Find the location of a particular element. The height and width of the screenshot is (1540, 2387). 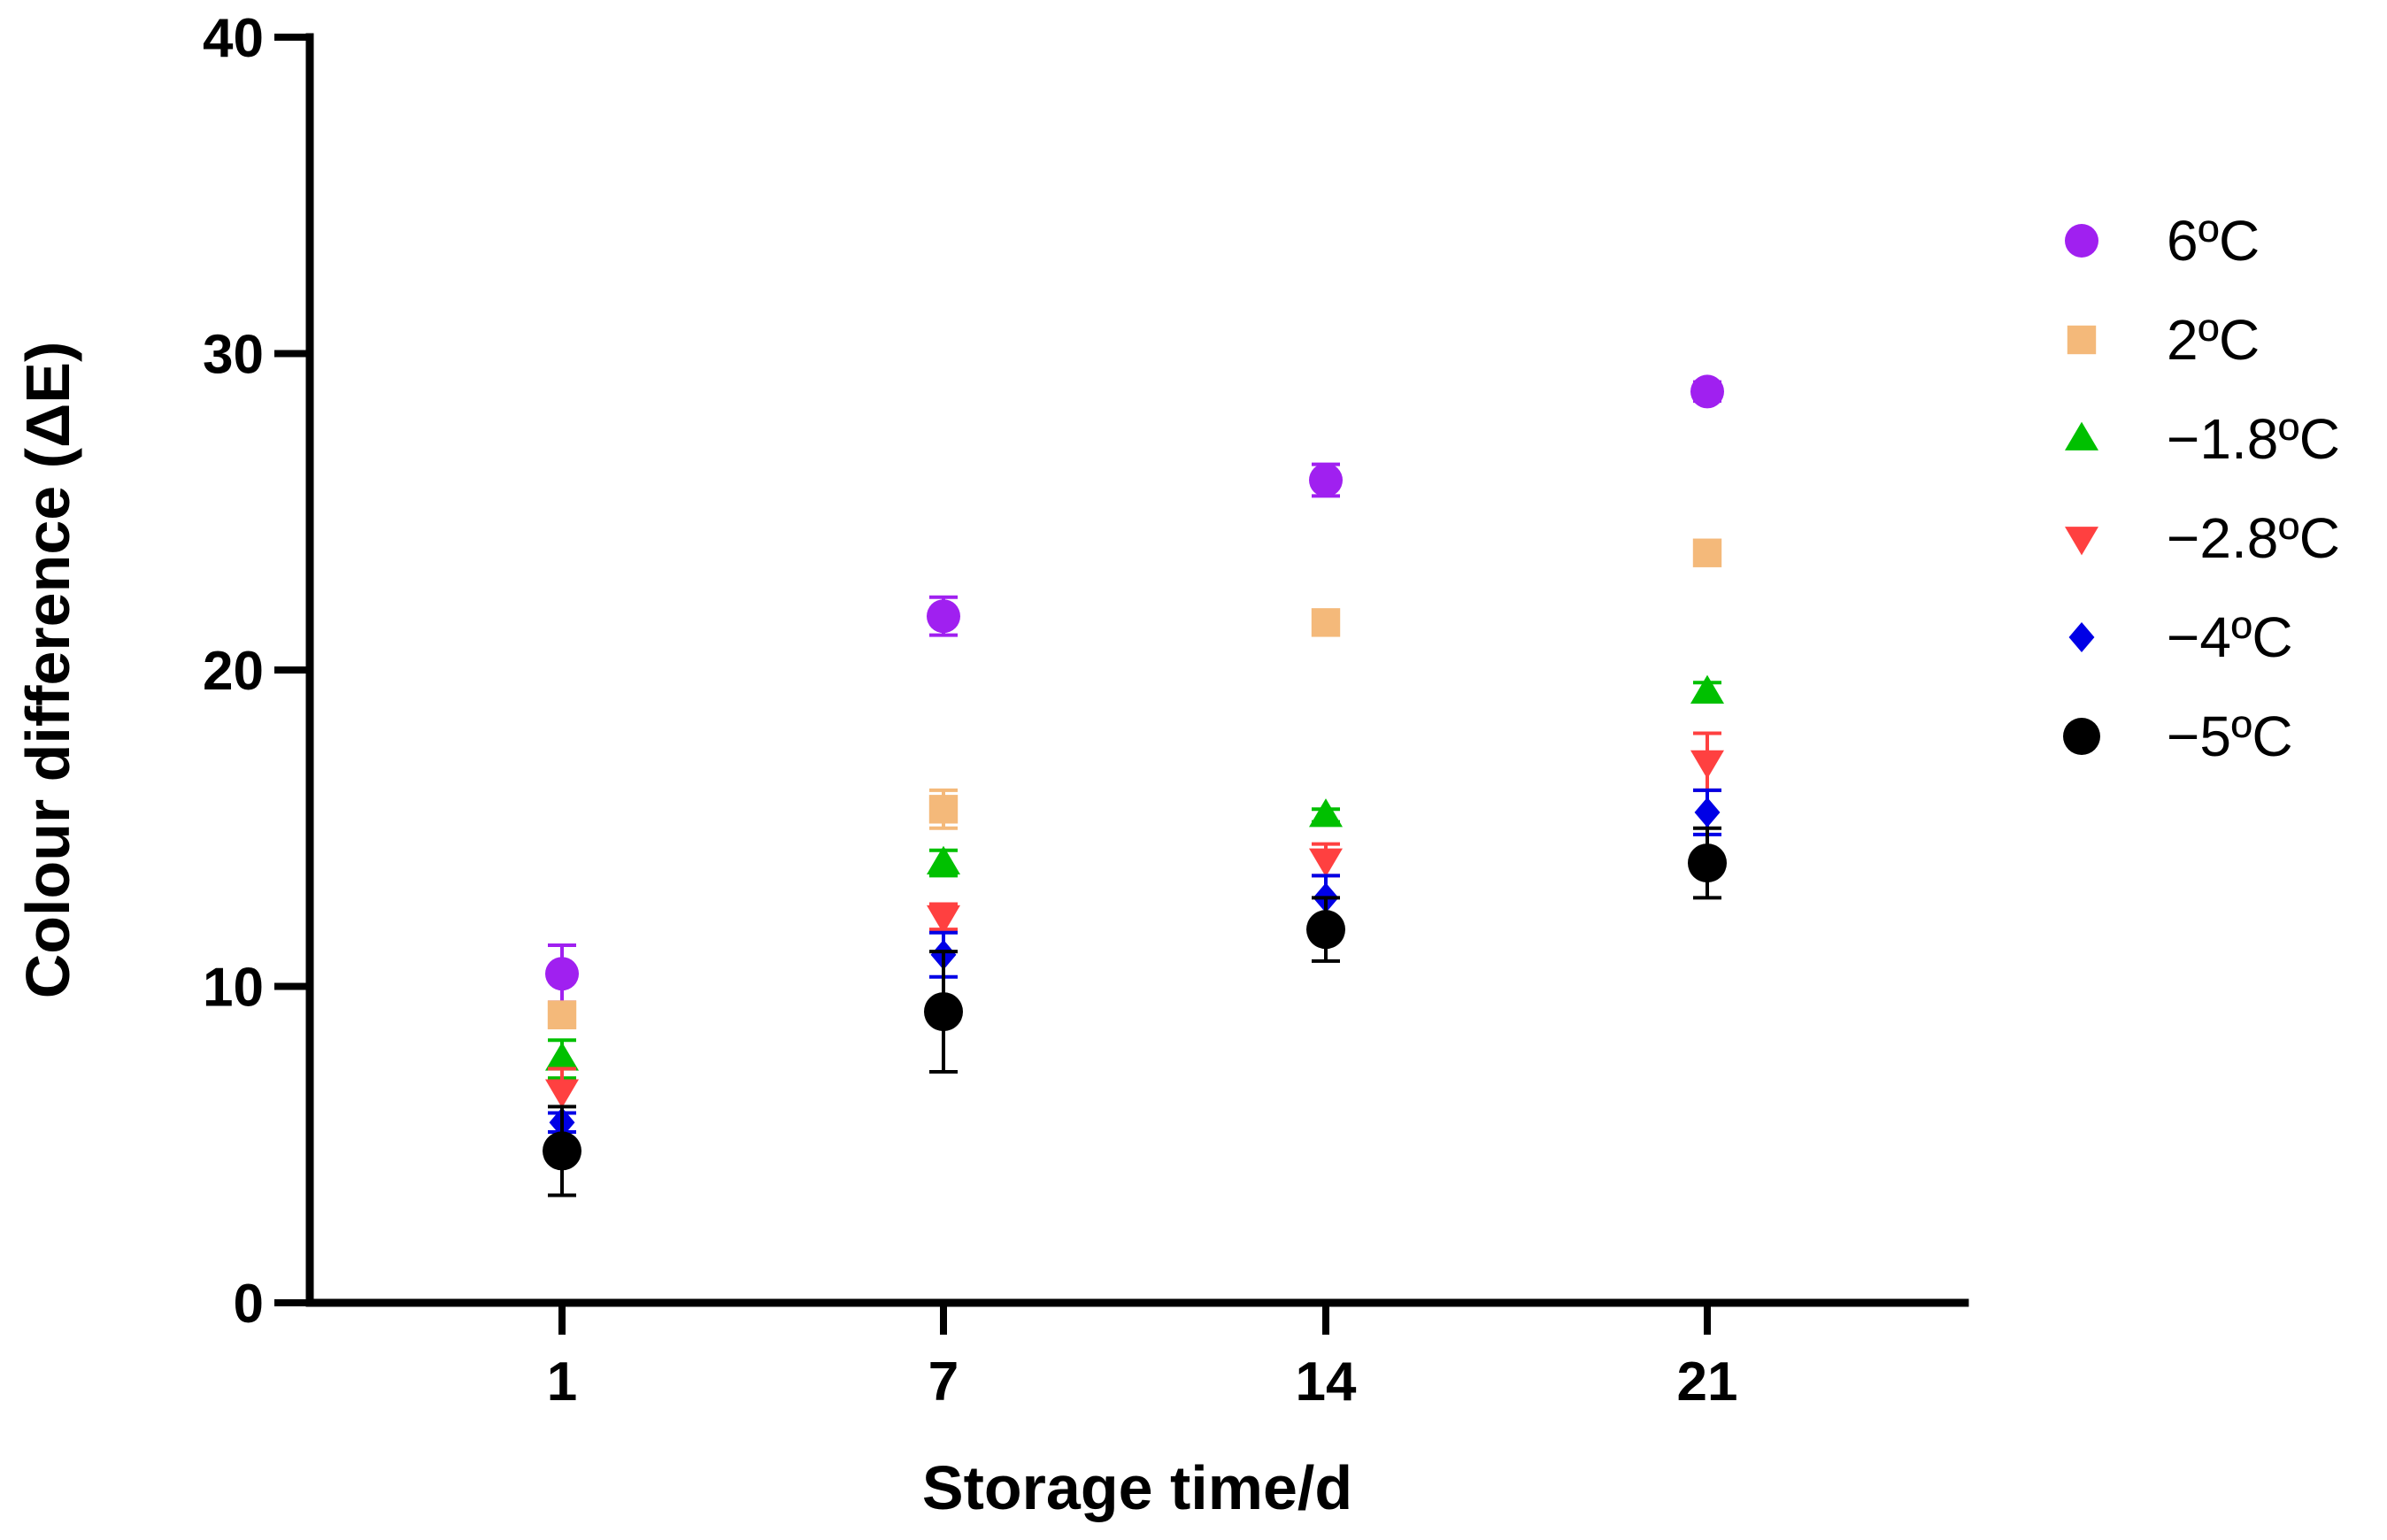

legend-label: 6ºC is located at coordinates (2214, 241).